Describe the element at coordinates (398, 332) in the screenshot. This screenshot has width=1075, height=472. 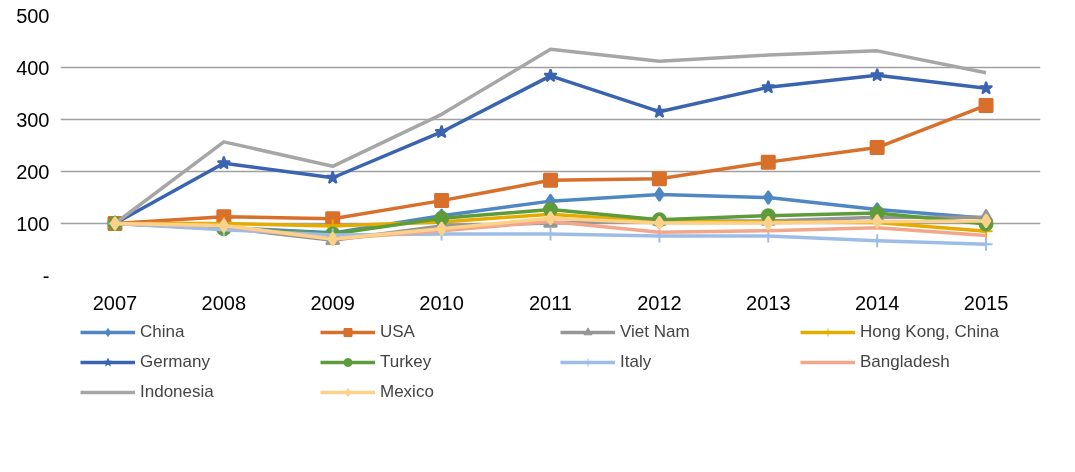
I see `legend-label: USA` at that location.